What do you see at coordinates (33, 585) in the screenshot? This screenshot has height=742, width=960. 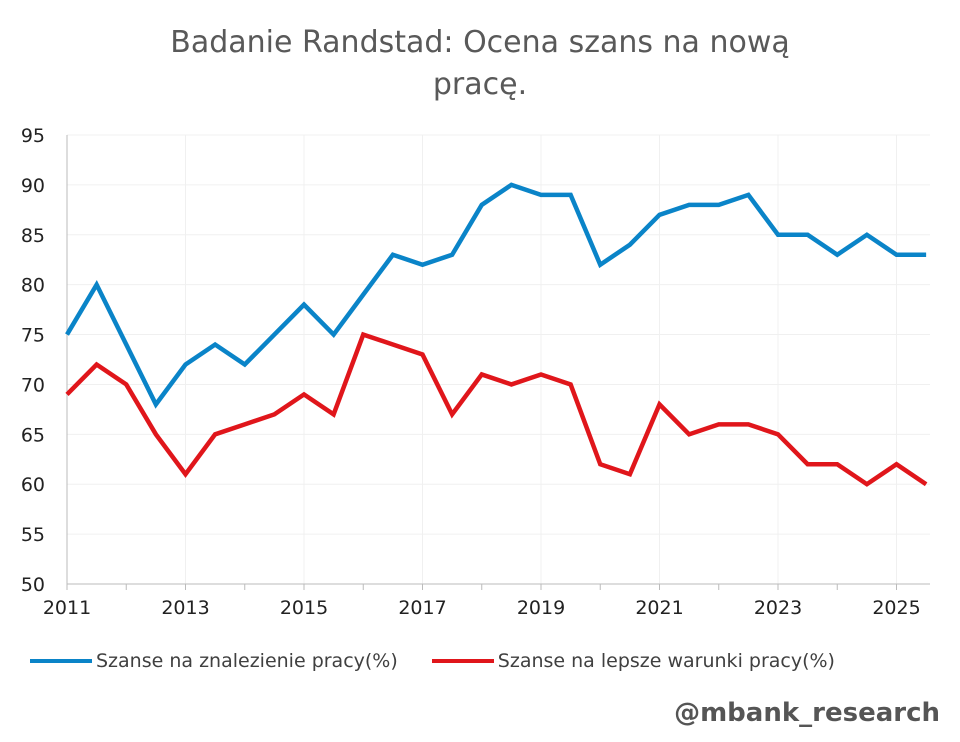 I see `y-tick-label: 50` at bounding box center [33, 585].